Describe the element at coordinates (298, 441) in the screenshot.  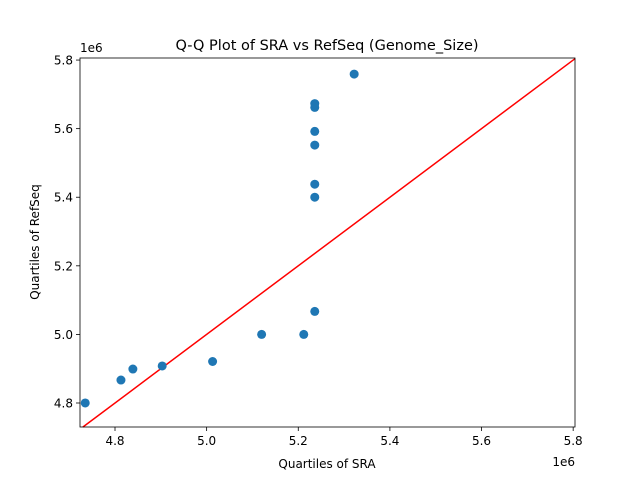
I see `x-tick-label: 5.2` at that location.